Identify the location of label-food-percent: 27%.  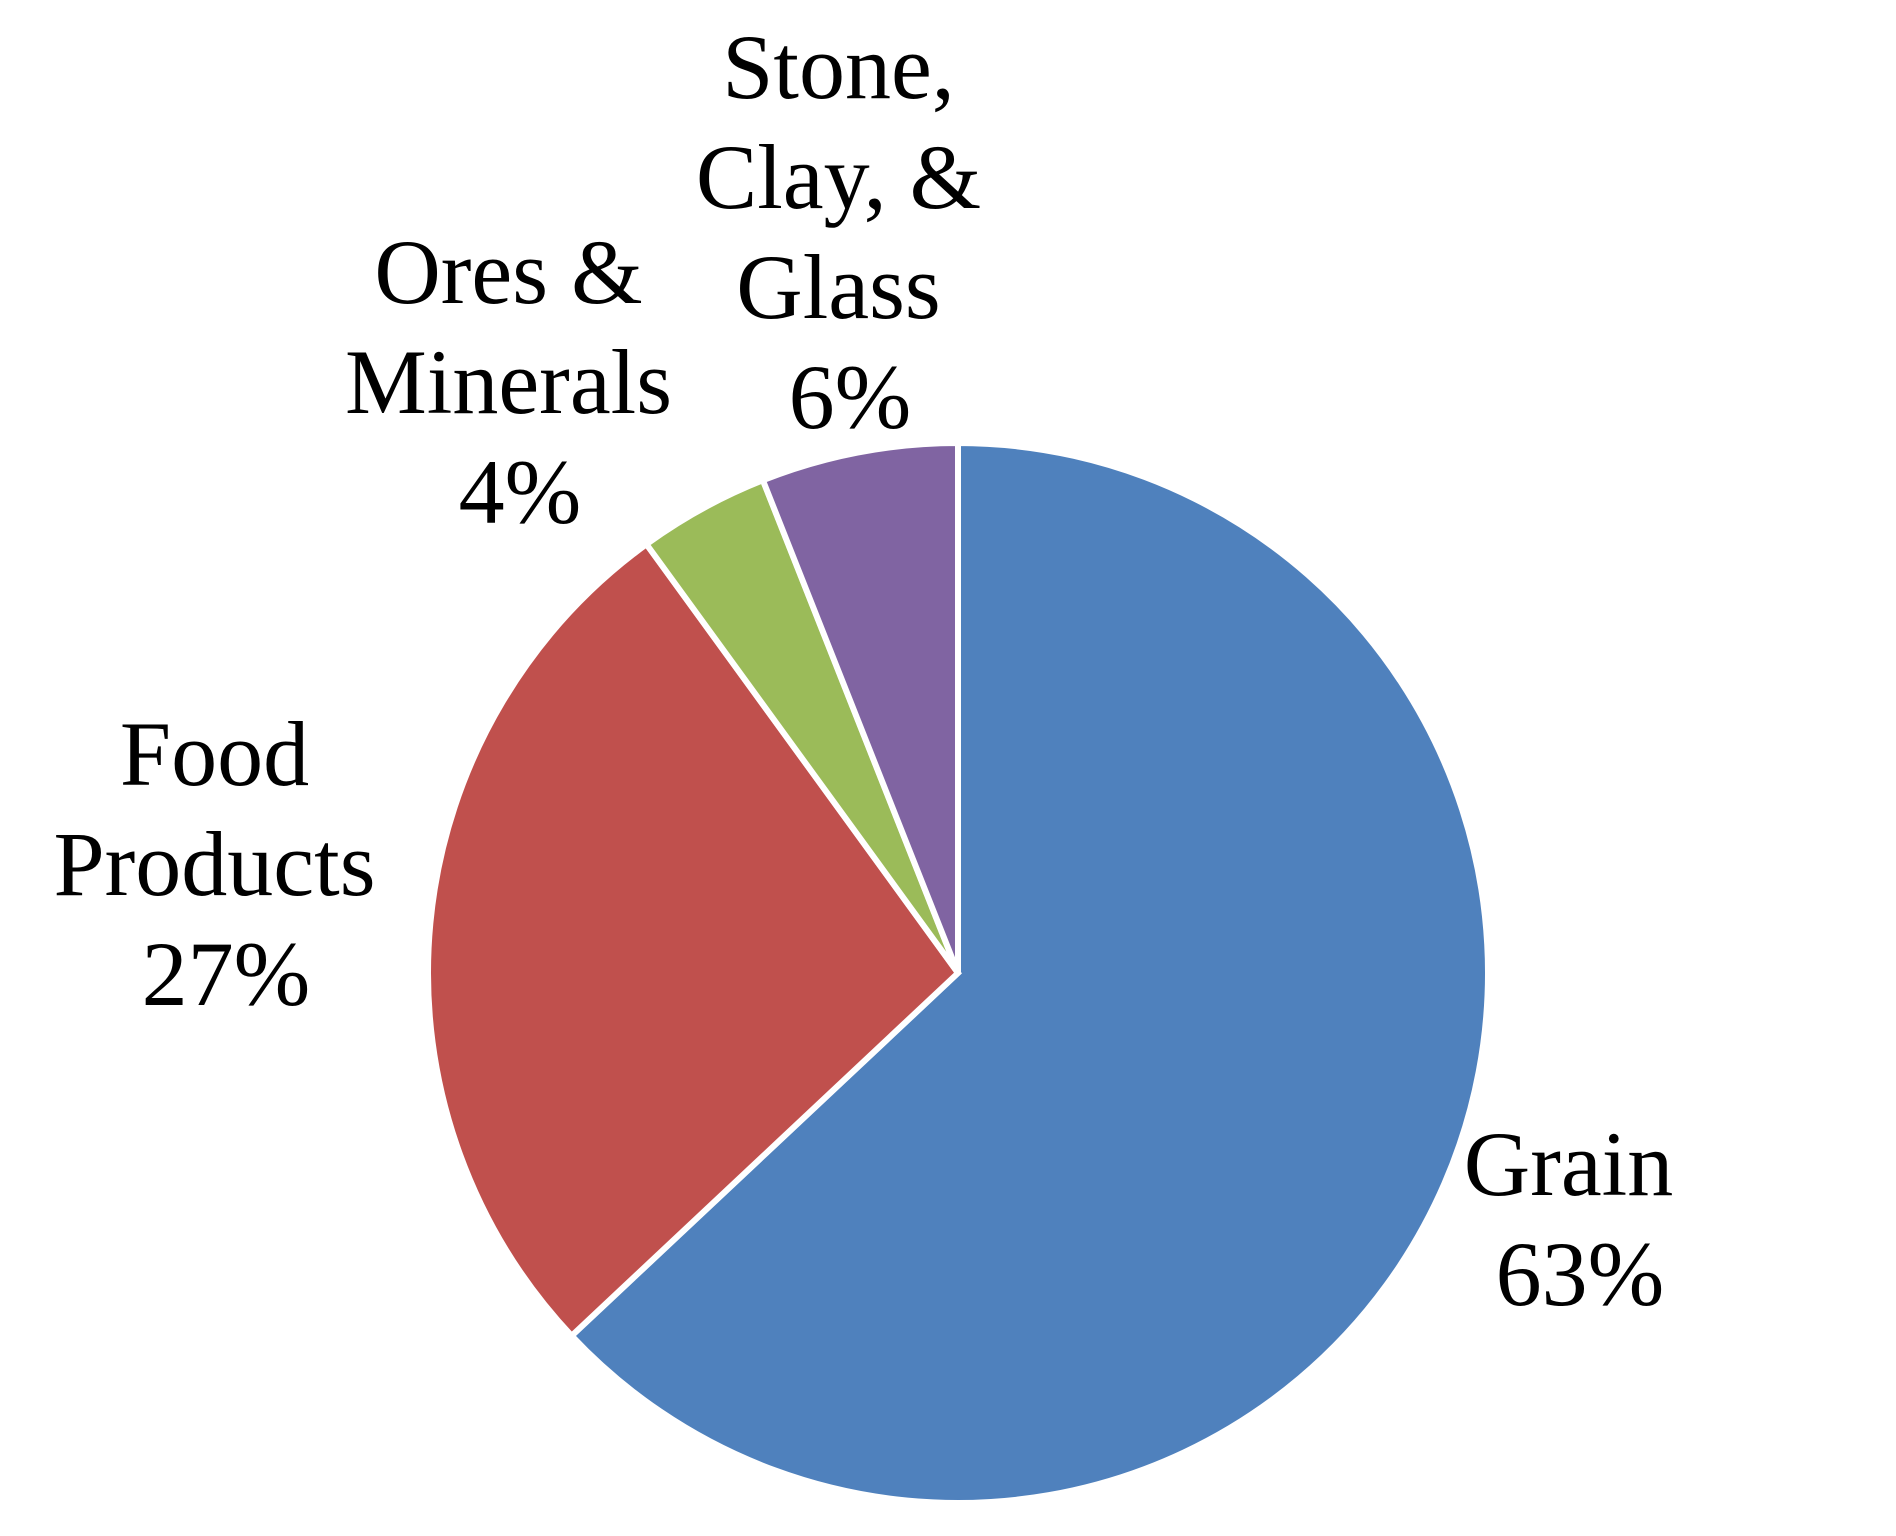
(226, 974).